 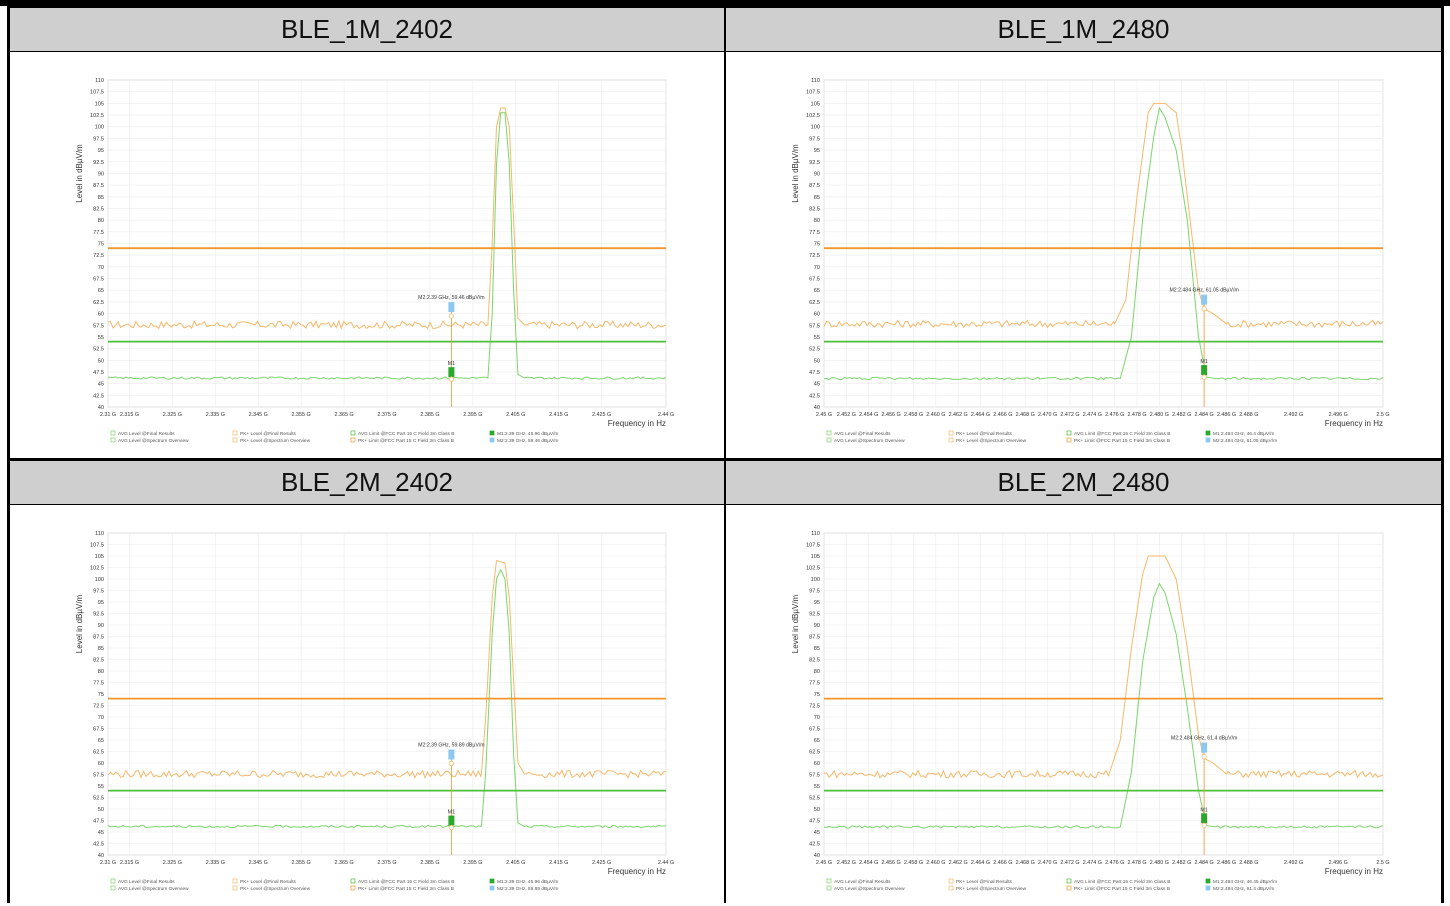 What do you see at coordinates (1243, 434) in the screenshot?
I see `legend-entry: M1:2.484 GHz, 46.4 dBµV/m` at bounding box center [1243, 434].